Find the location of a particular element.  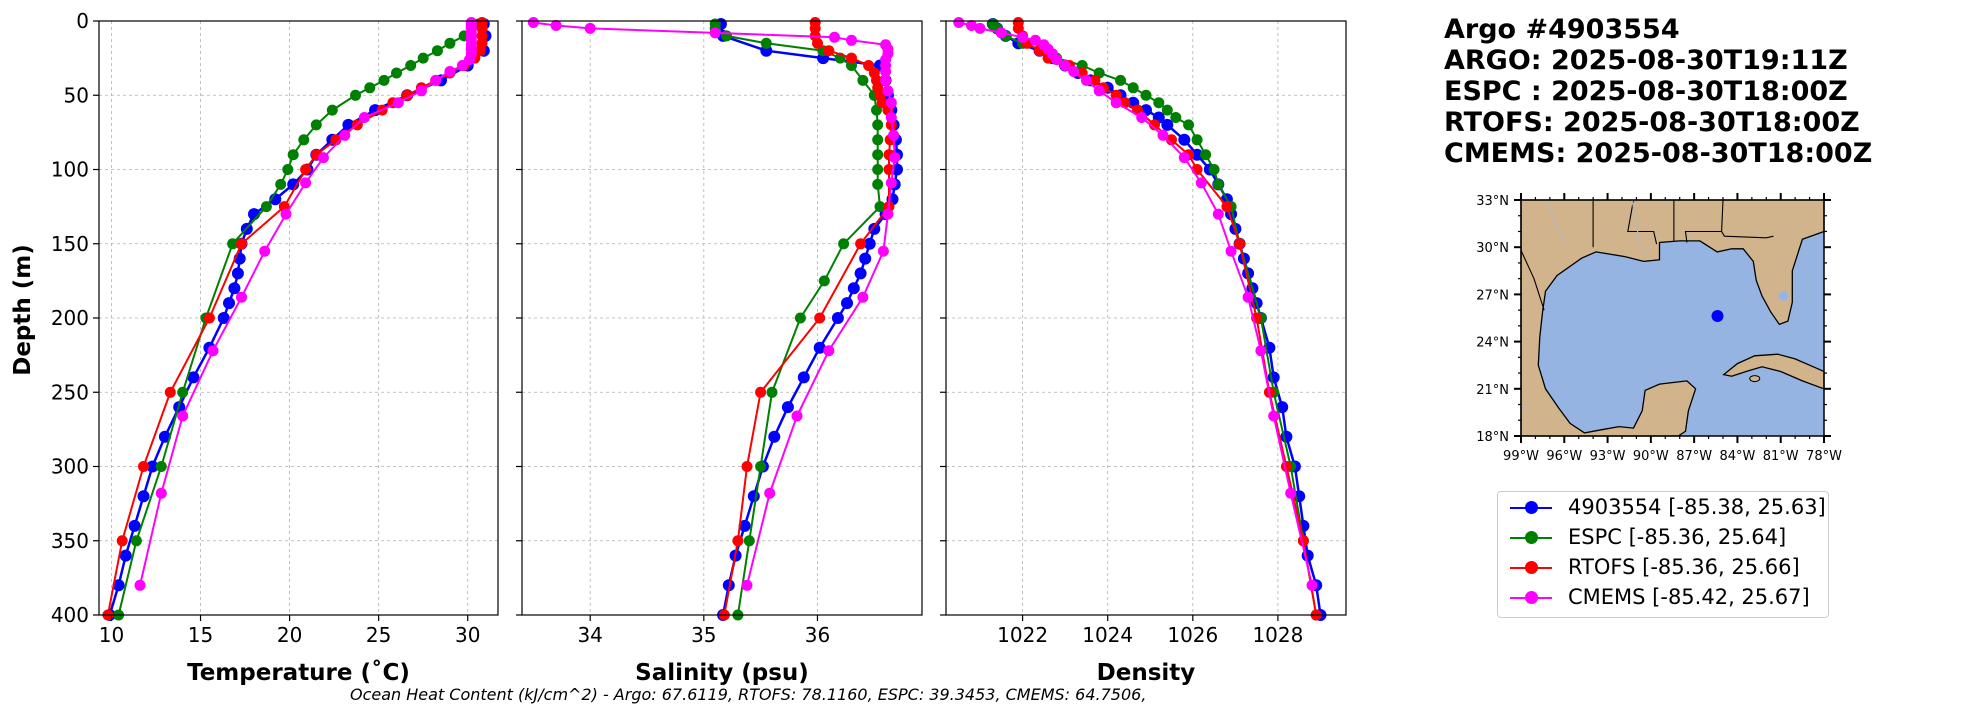

title-argo-time: ARGO: 2025-08-30T19:11Z is located at coordinates (1646, 60).